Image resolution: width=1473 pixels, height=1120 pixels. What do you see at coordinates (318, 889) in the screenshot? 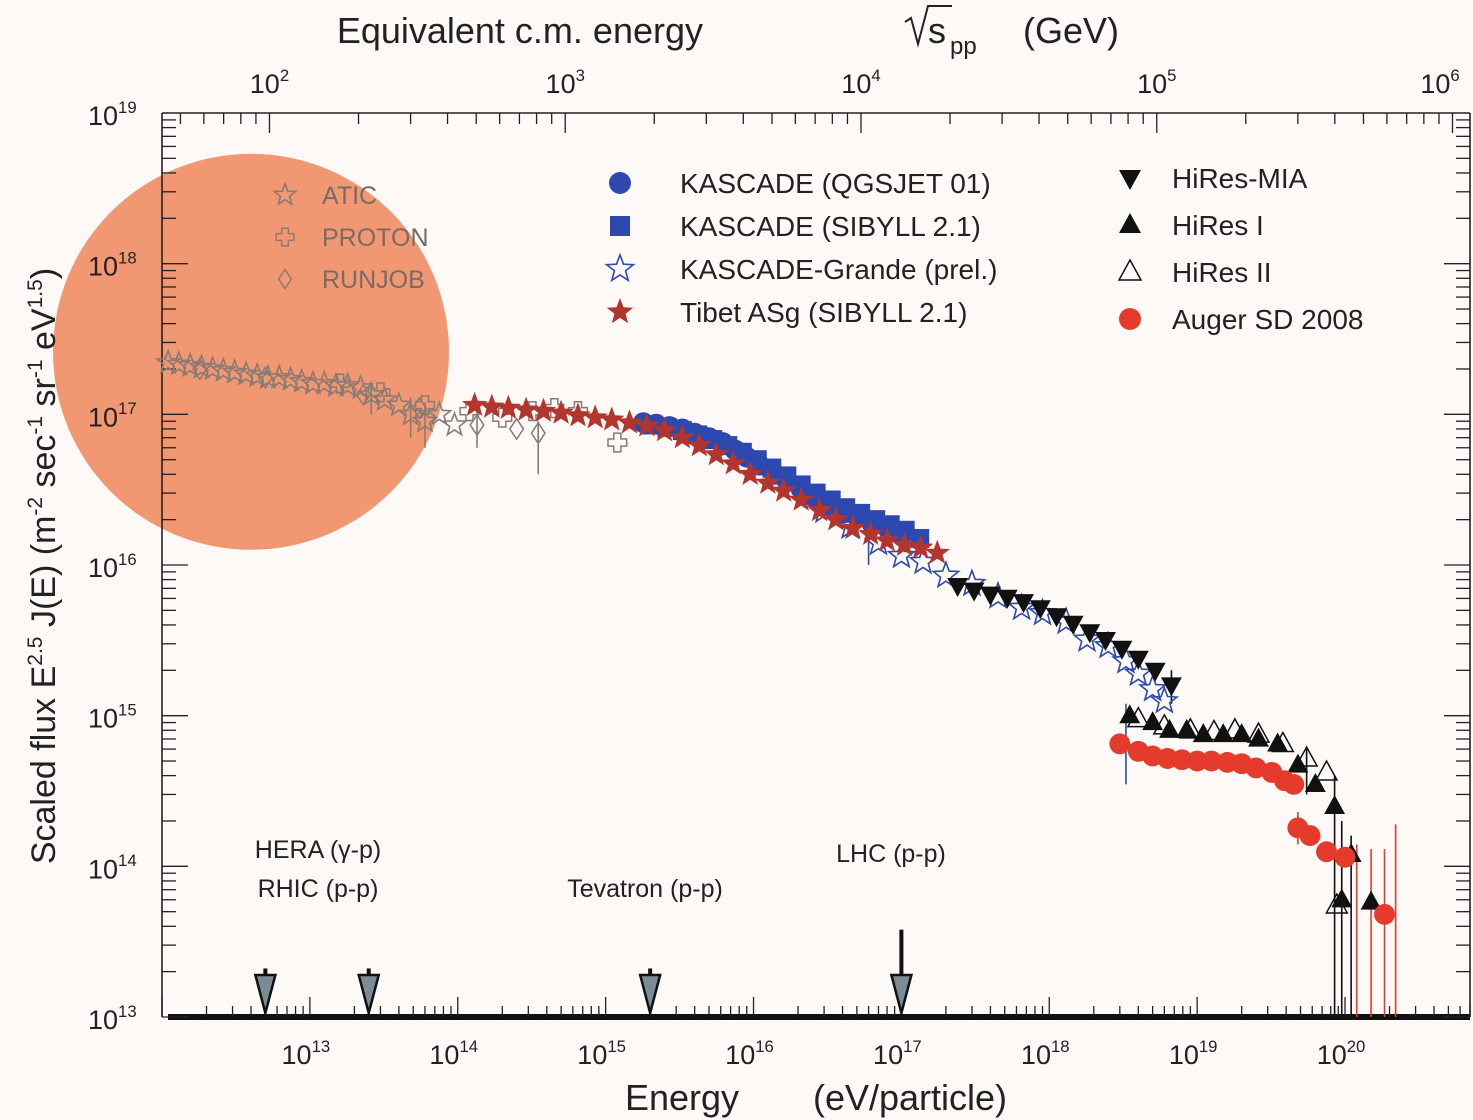
I see `collider-label-rhic-p-p: RHIC (p-p)` at bounding box center [318, 889].